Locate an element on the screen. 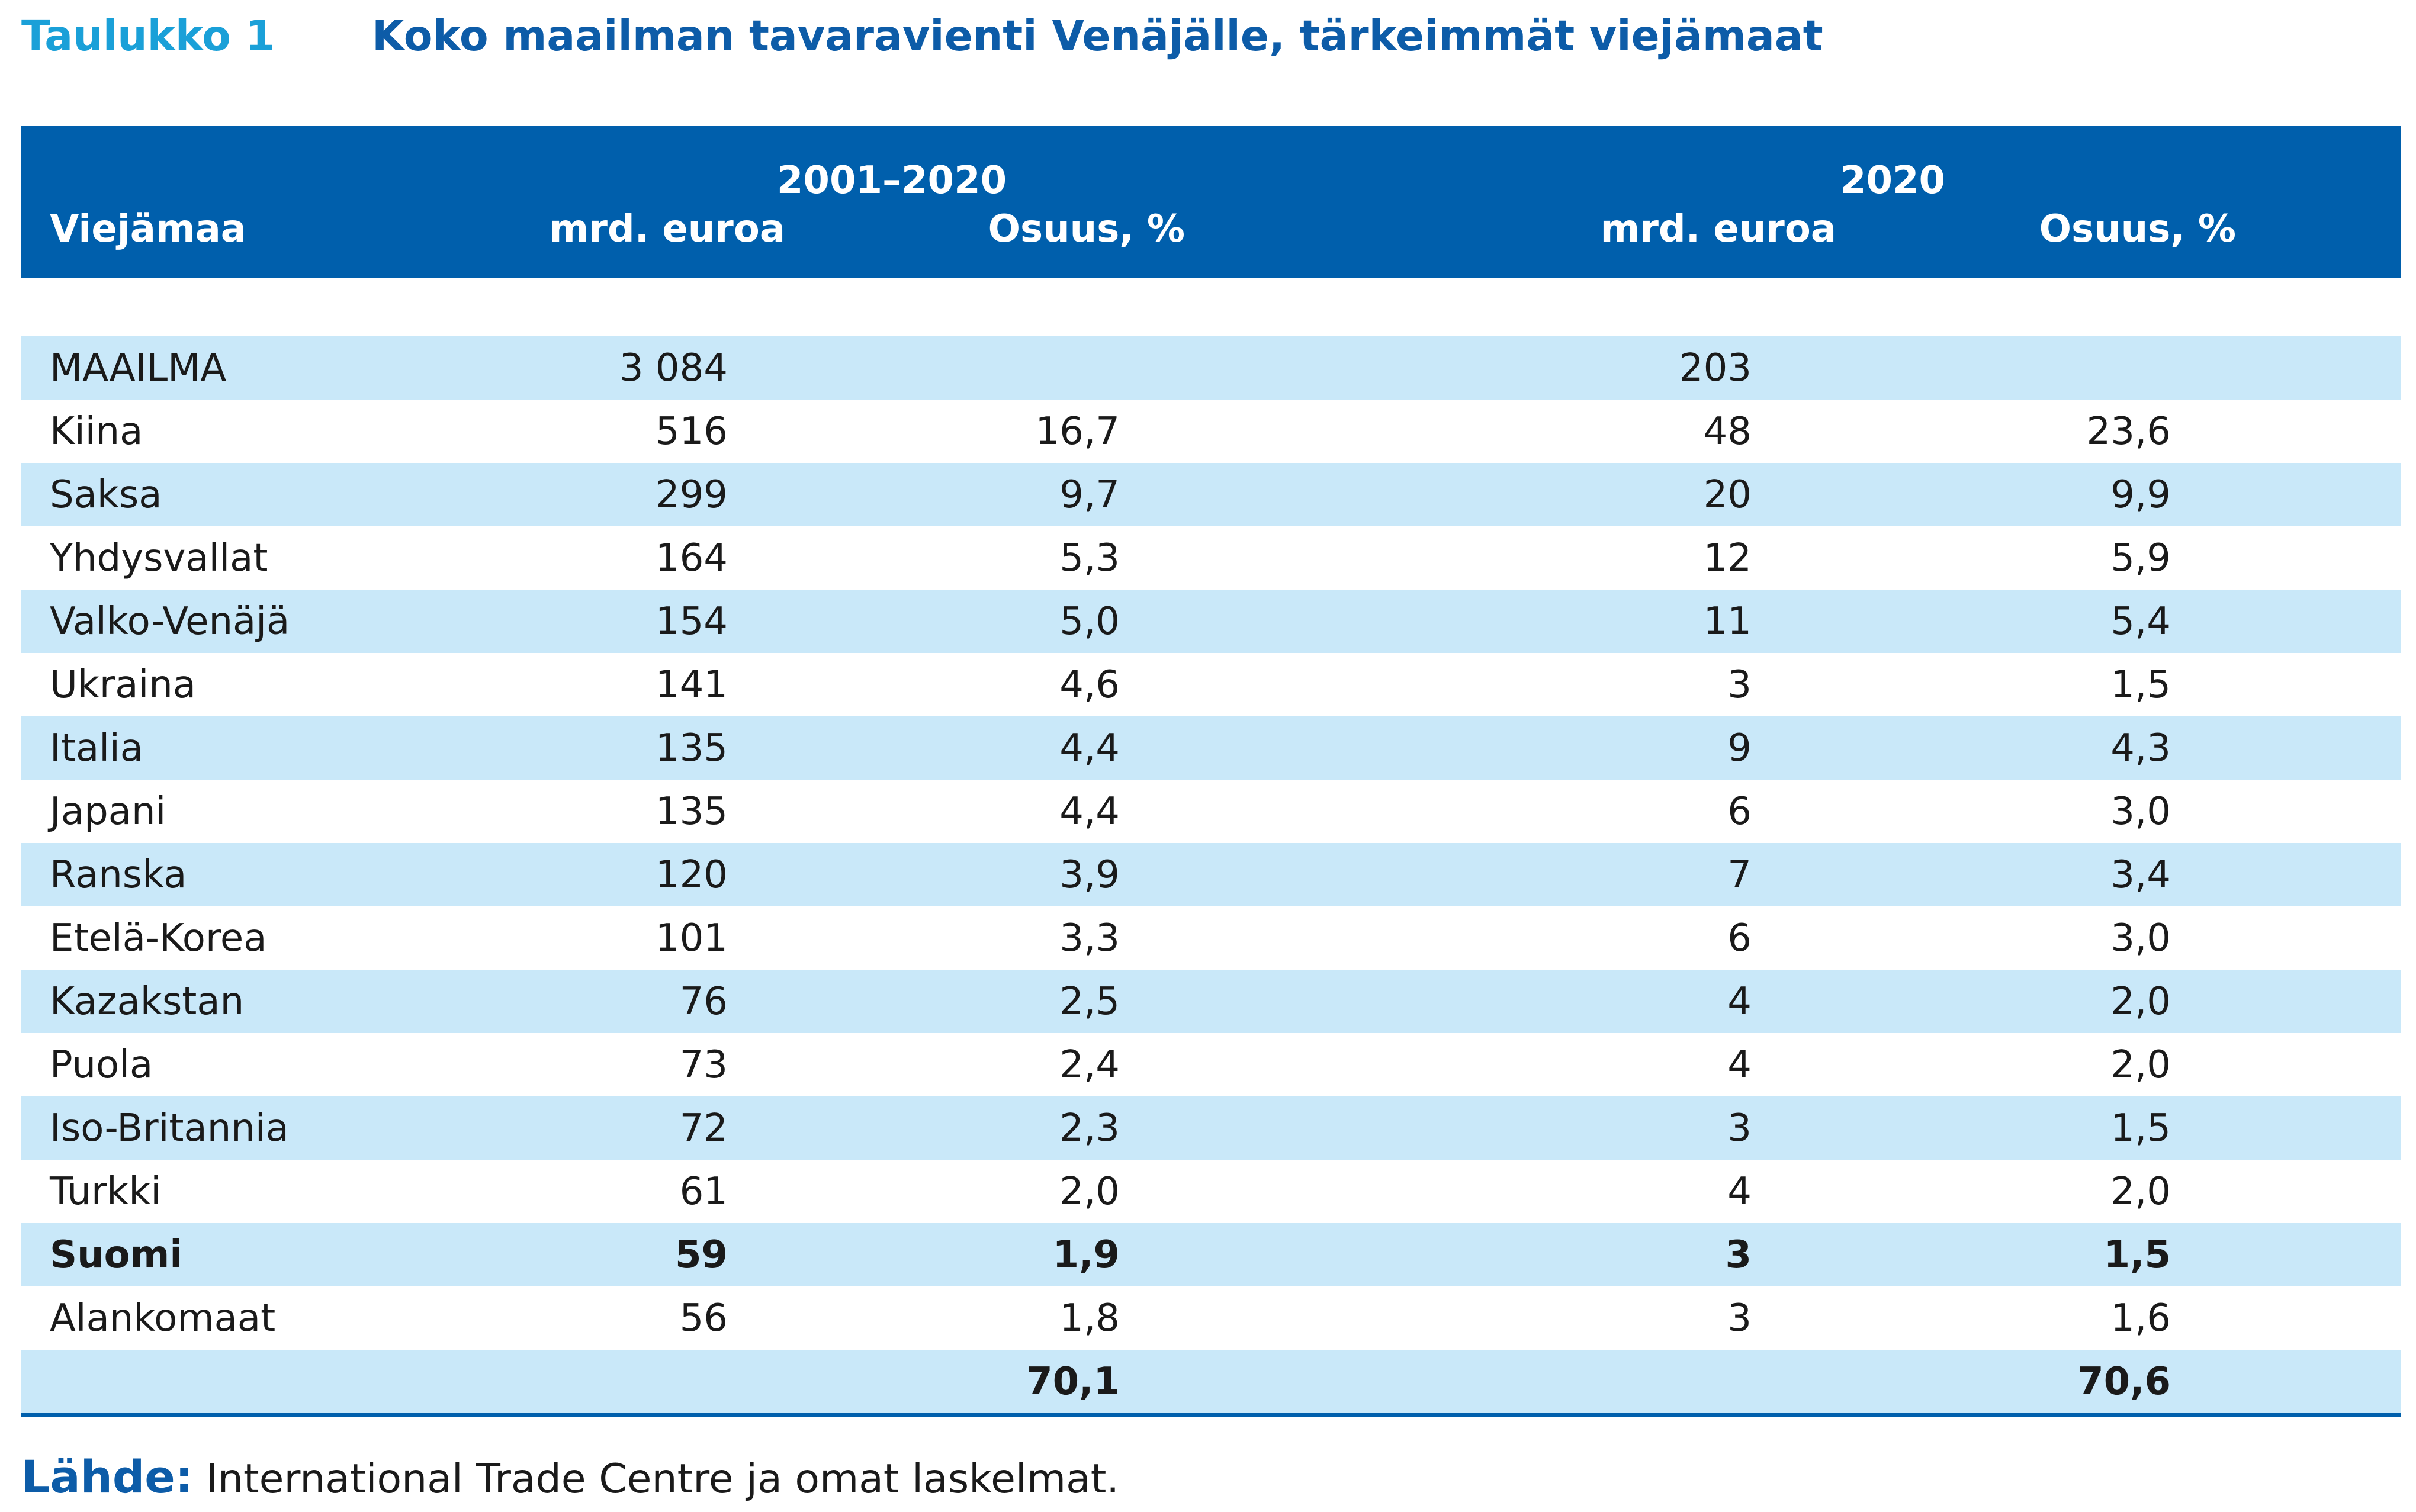  cell-value-2001-2020: 299 is located at coordinates (691, 494).